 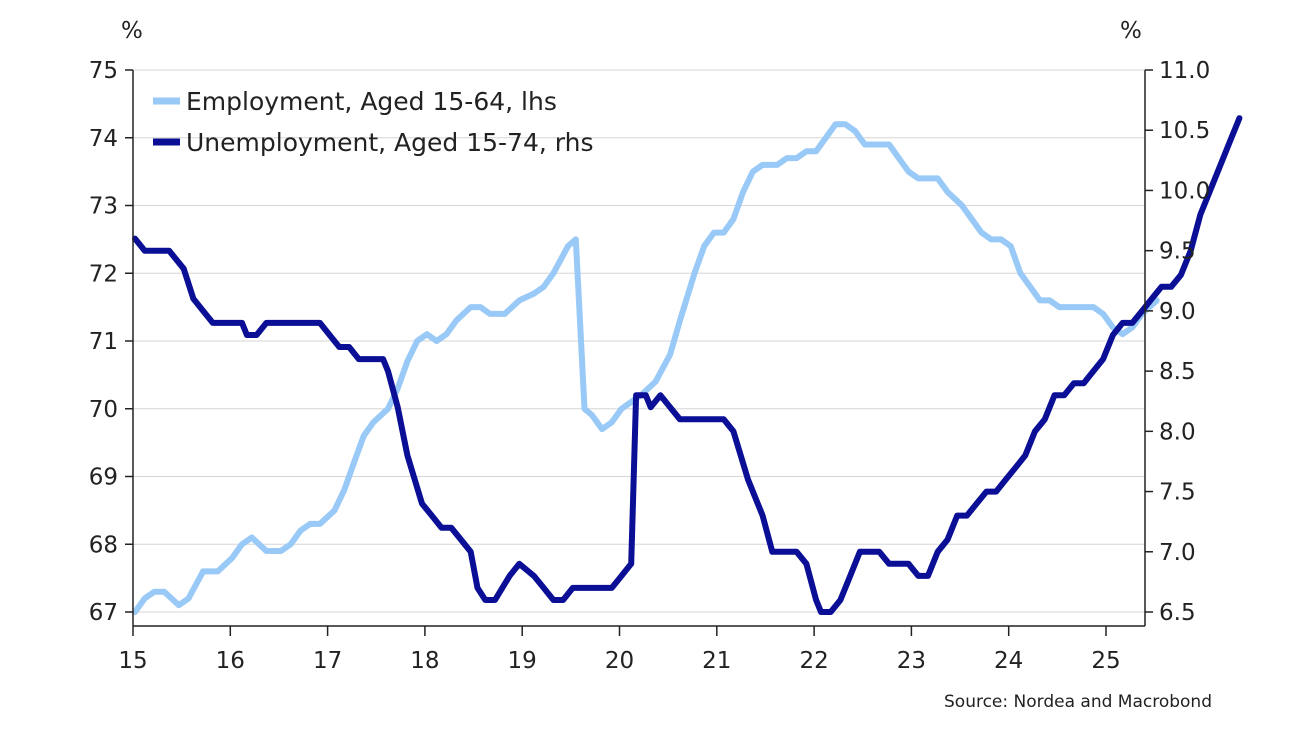 What do you see at coordinates (103, 545) in the screenshot?
I see `y-left-tick-label-1: 68` at bounding box center [103, 545].